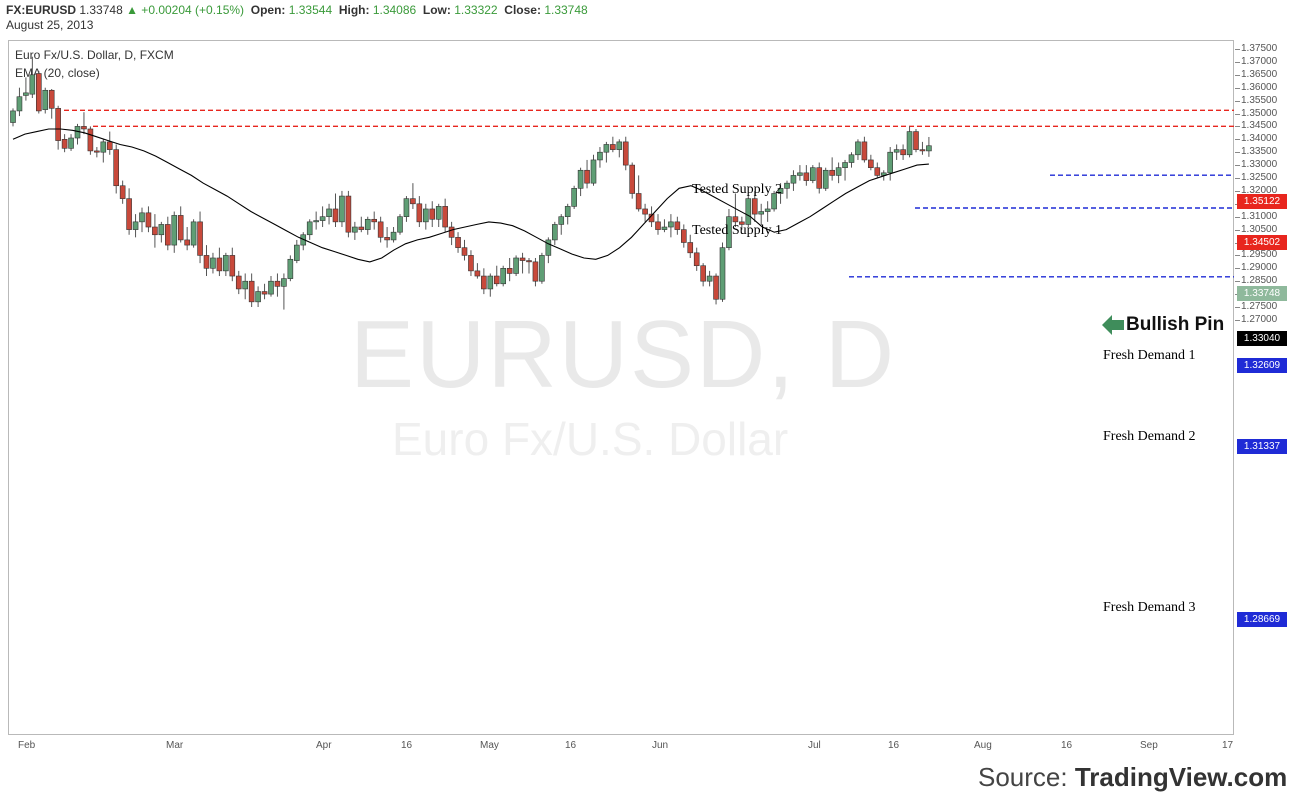 The image size is (1290, 805). Describe the element at coordinates (1262, 446) in the screenshot. I see `demand2-price-label: 1.31337` at that location.